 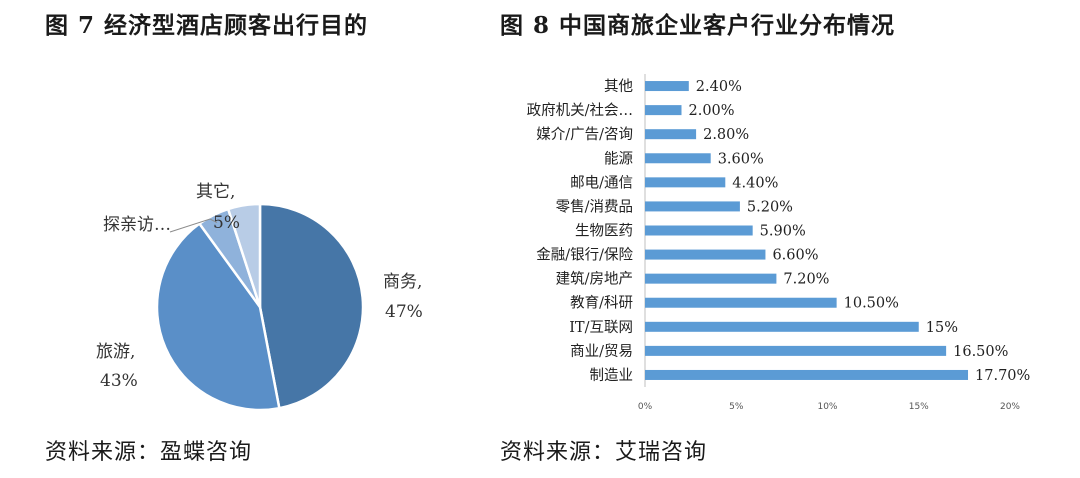 What do you see at coordinates (645, 407) in the screenshot?
I see `bar-x-tick-0: 0%` at bounding box center [645, 407].